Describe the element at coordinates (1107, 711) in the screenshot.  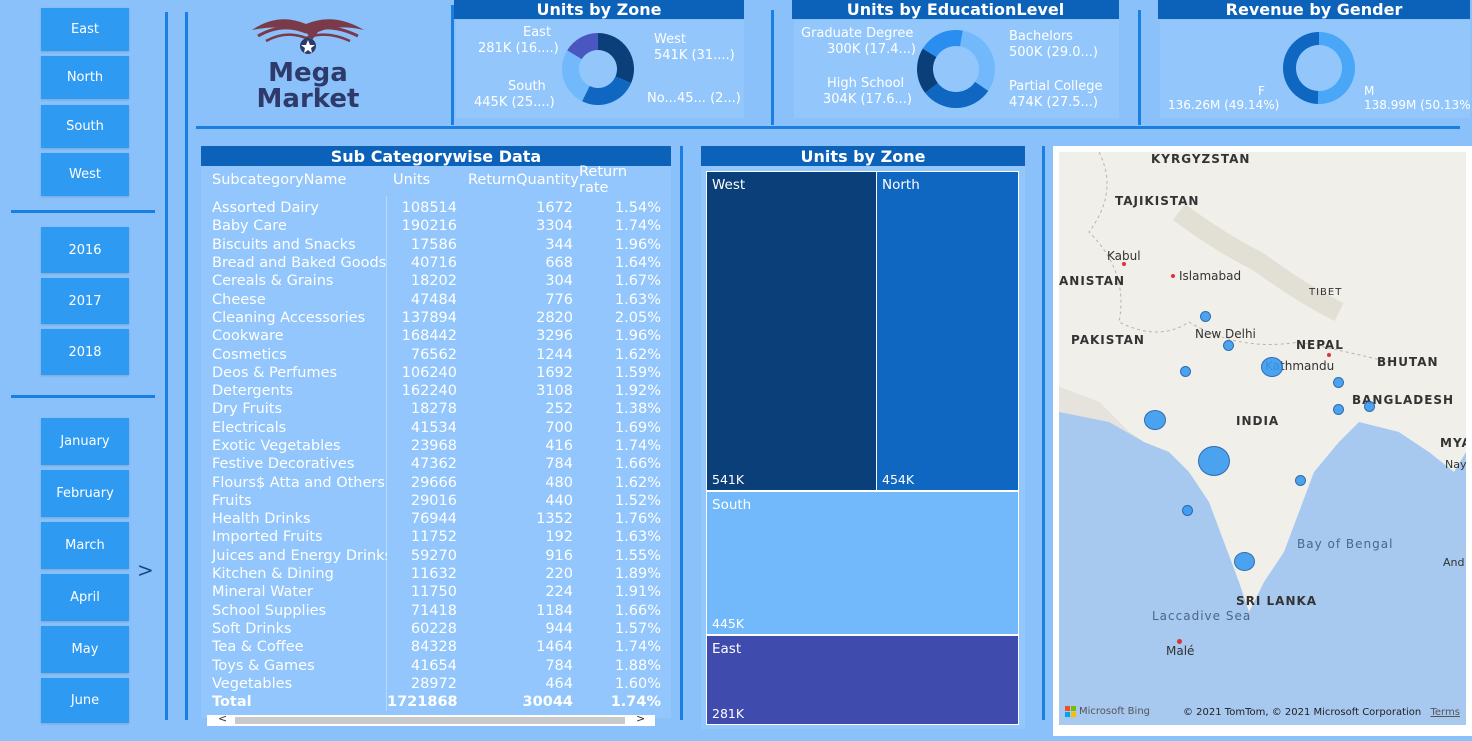
I see `bing-brand: Microsoft Bing` at that location.